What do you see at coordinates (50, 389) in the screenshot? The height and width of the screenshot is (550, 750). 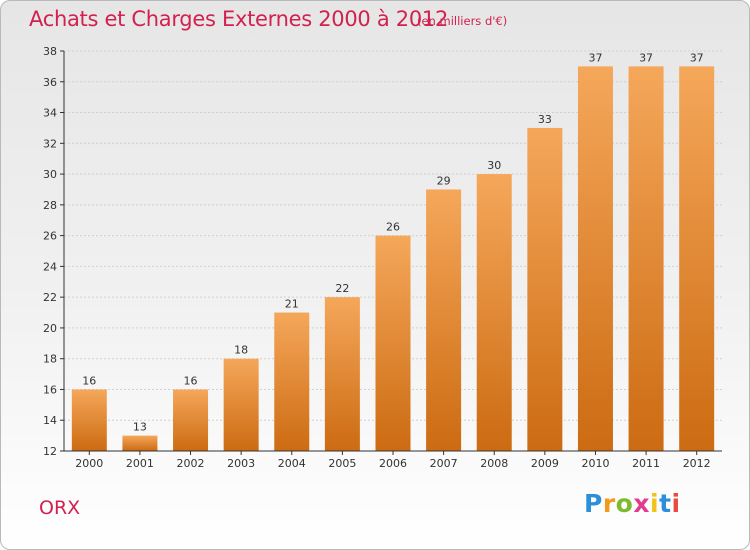 I see `y-tick-label: 16` at bounding box center [50, 389].